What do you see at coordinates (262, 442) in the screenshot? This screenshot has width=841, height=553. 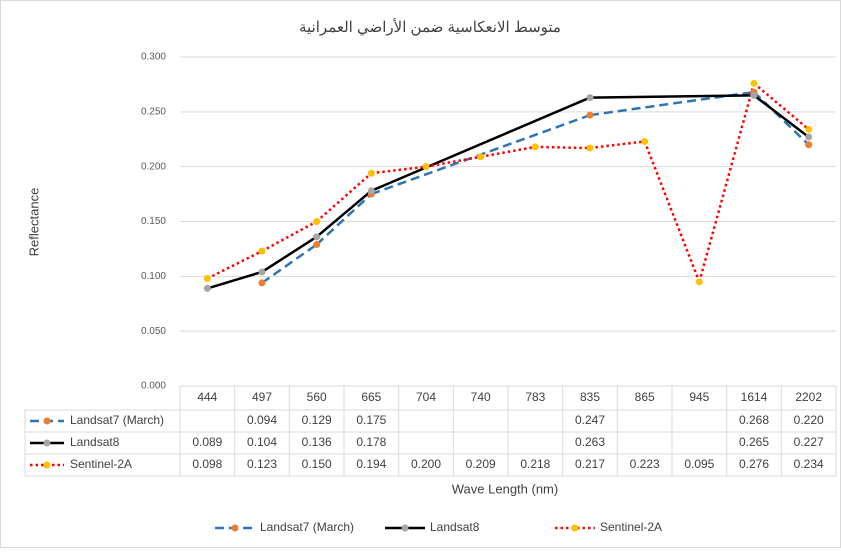 I see `table-value: 0.104` at bounding box center [262, 442].